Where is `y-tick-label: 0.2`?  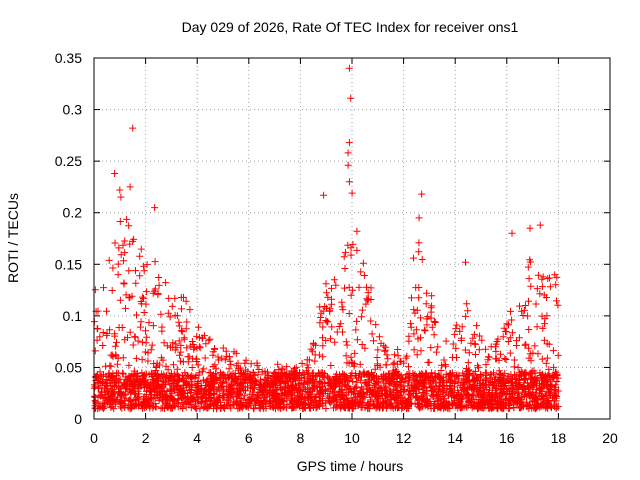 y-tick-label: 0.2 is located at coordinates (73, 213).